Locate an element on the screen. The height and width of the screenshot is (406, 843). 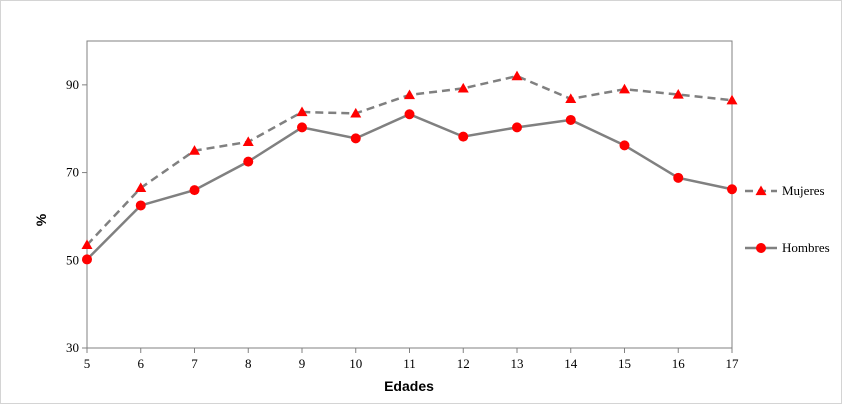
y-axis: 30 50 70 90 is located at coordinates (76, 216).